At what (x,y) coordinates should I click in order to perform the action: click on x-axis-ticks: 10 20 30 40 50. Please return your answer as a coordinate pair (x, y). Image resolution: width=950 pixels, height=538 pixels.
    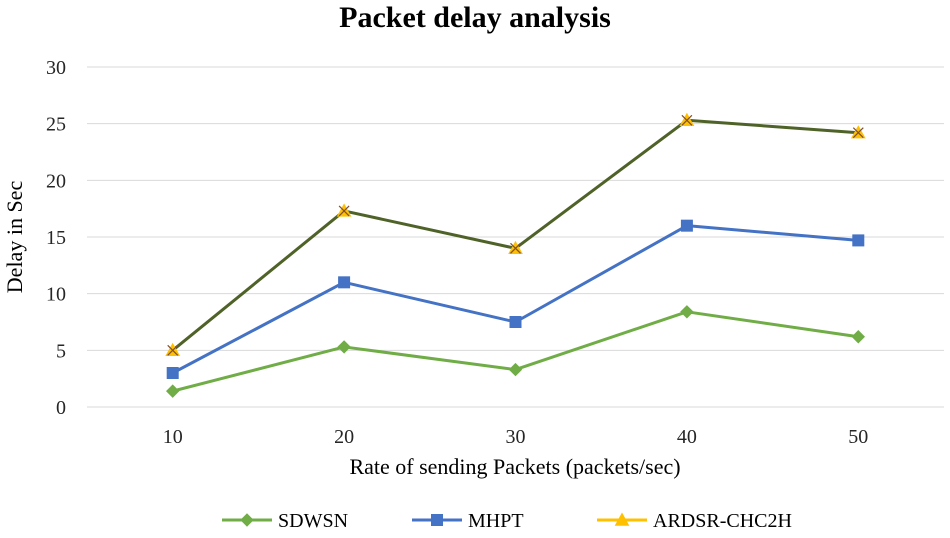
    Looking at the image, I should click on (516, 437).